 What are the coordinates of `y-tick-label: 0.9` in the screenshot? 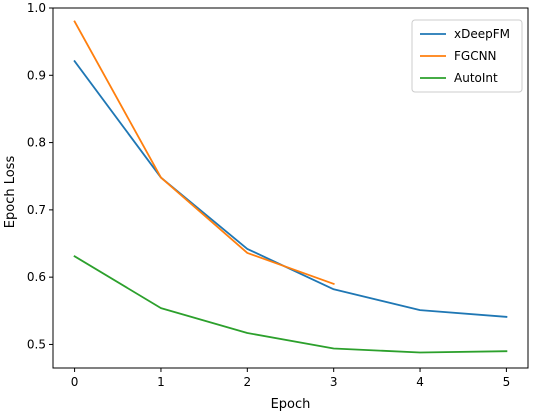 It's located at (36, 75).